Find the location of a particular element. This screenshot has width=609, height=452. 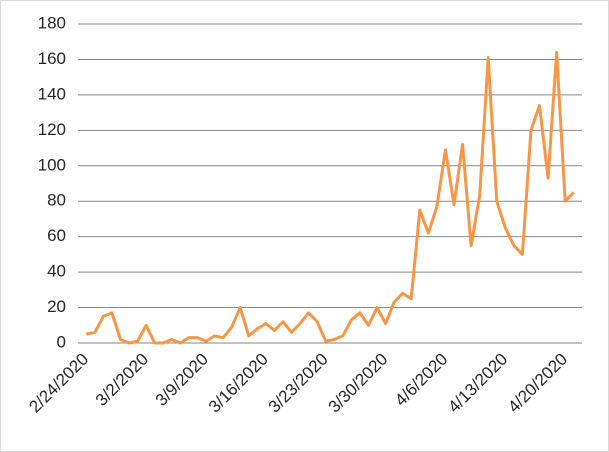

y-tick-label: 100 is located at coordinates (52, 164).